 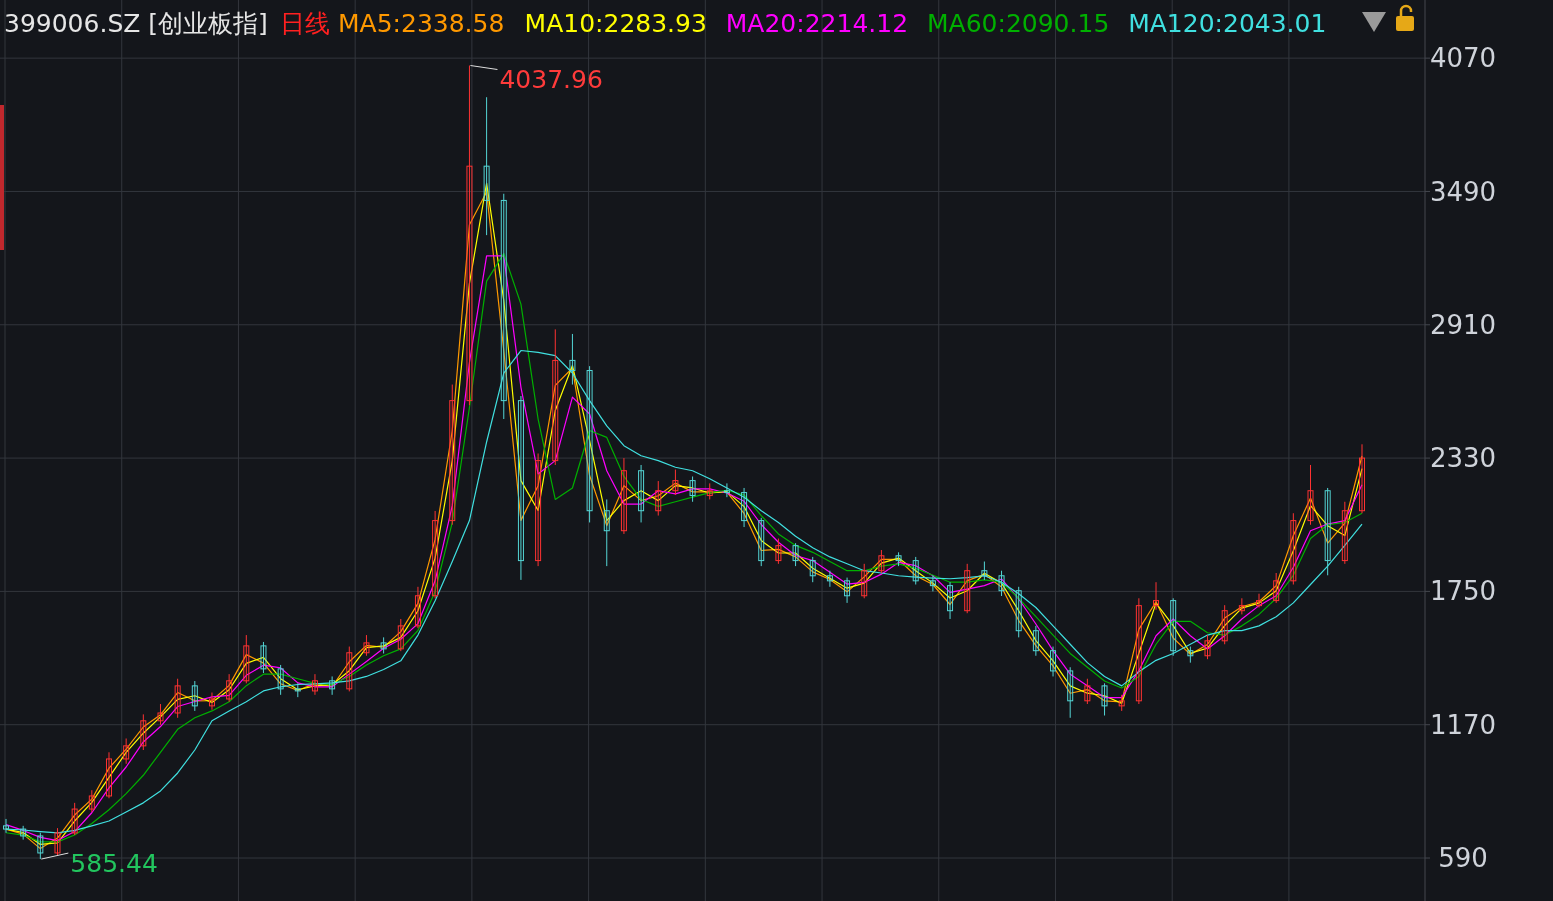 I want to click on text: MA10:2283.93, so click(x=615, y=23).